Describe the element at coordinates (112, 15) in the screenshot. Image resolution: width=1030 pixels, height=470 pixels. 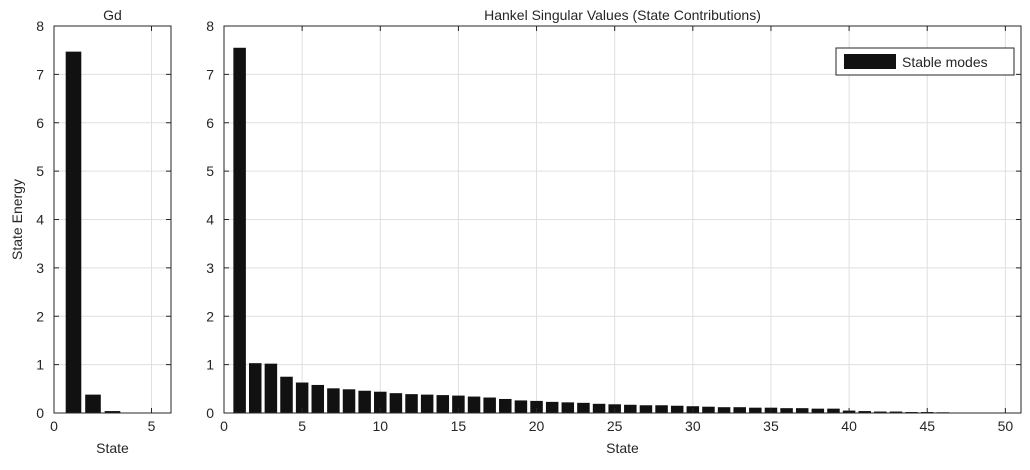
I see `gd-title: Gd` at that location.